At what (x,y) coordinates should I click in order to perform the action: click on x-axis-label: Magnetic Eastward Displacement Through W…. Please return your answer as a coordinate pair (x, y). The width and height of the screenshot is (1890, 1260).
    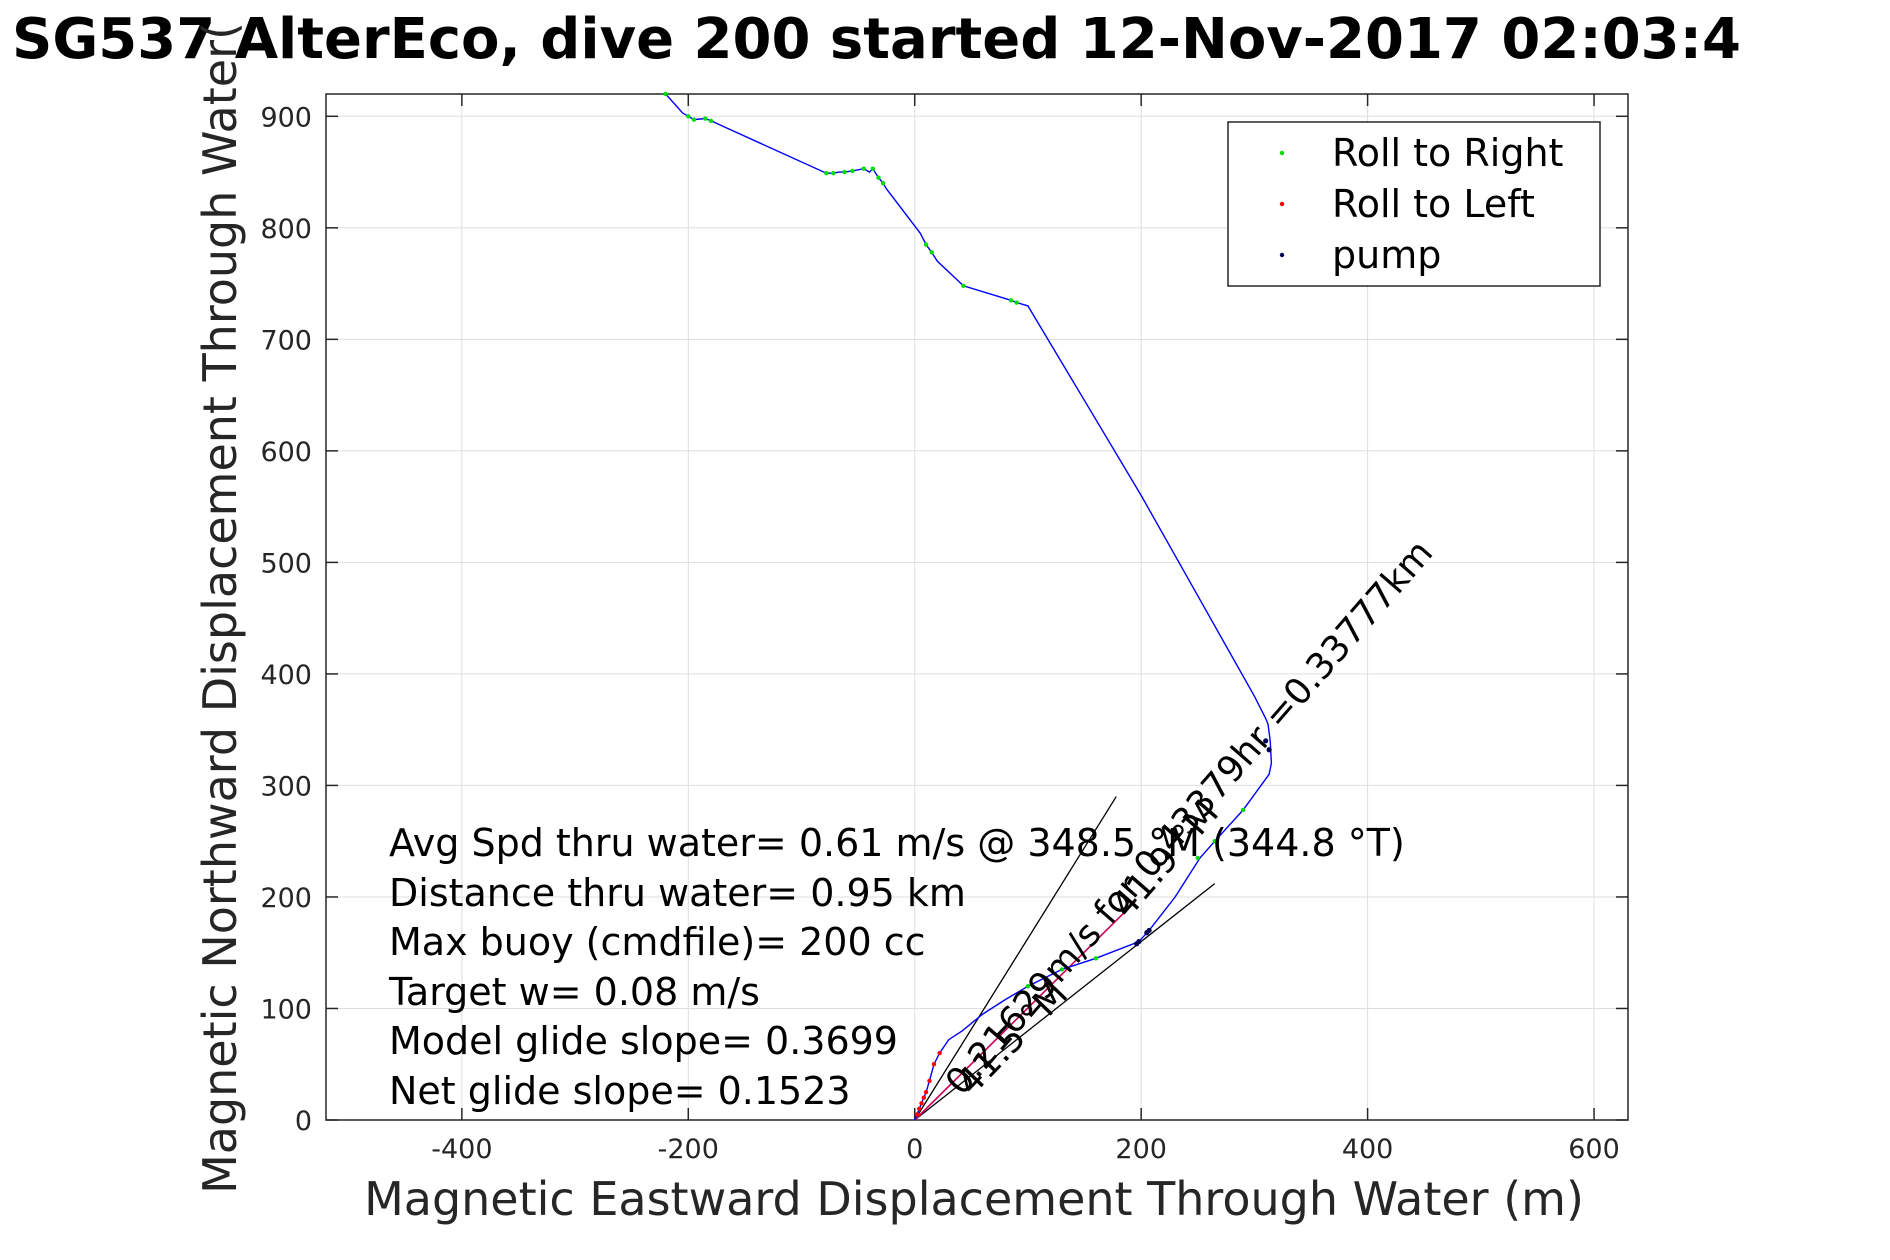
    Looking at the image, I should click on (974, 1199).